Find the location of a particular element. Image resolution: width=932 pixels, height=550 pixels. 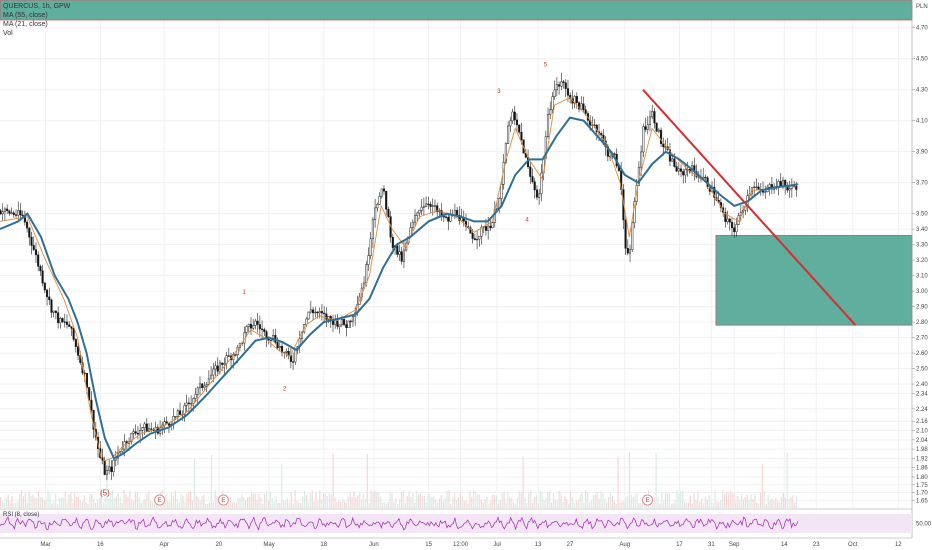

price-tick-label: 3.40 is located at coordinates (922, 230).